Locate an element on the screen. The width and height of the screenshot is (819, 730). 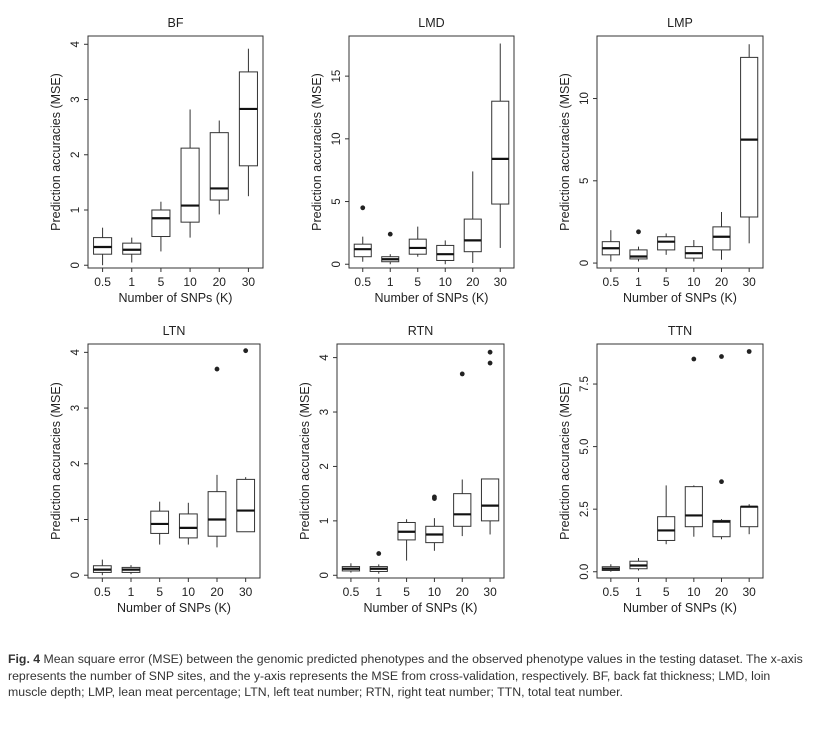
panel-title: LTN is located at coordinates (174, 331).